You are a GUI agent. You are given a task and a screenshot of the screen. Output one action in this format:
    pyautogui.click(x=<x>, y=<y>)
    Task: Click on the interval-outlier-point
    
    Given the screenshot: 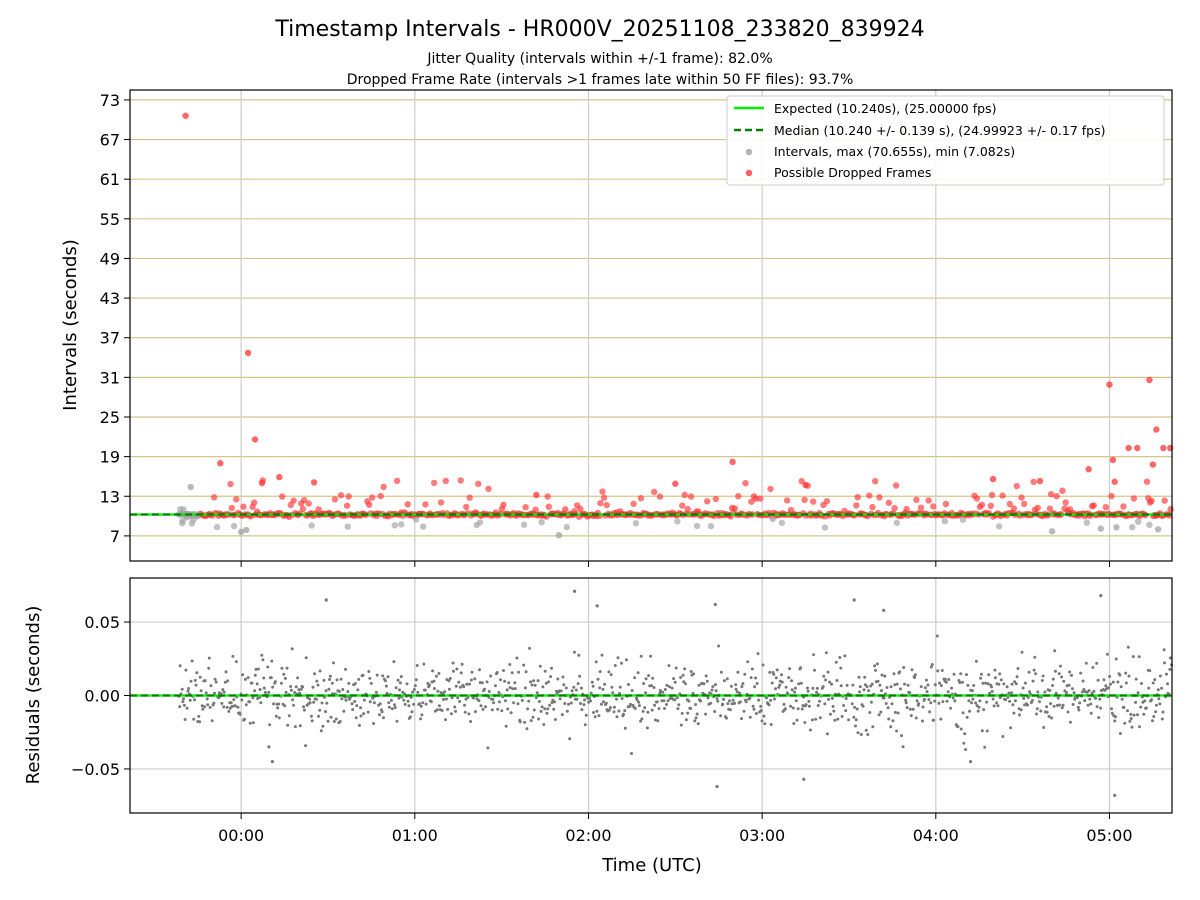 What is the action you would take?
    pyautogui.click(x=246, y=530)
    